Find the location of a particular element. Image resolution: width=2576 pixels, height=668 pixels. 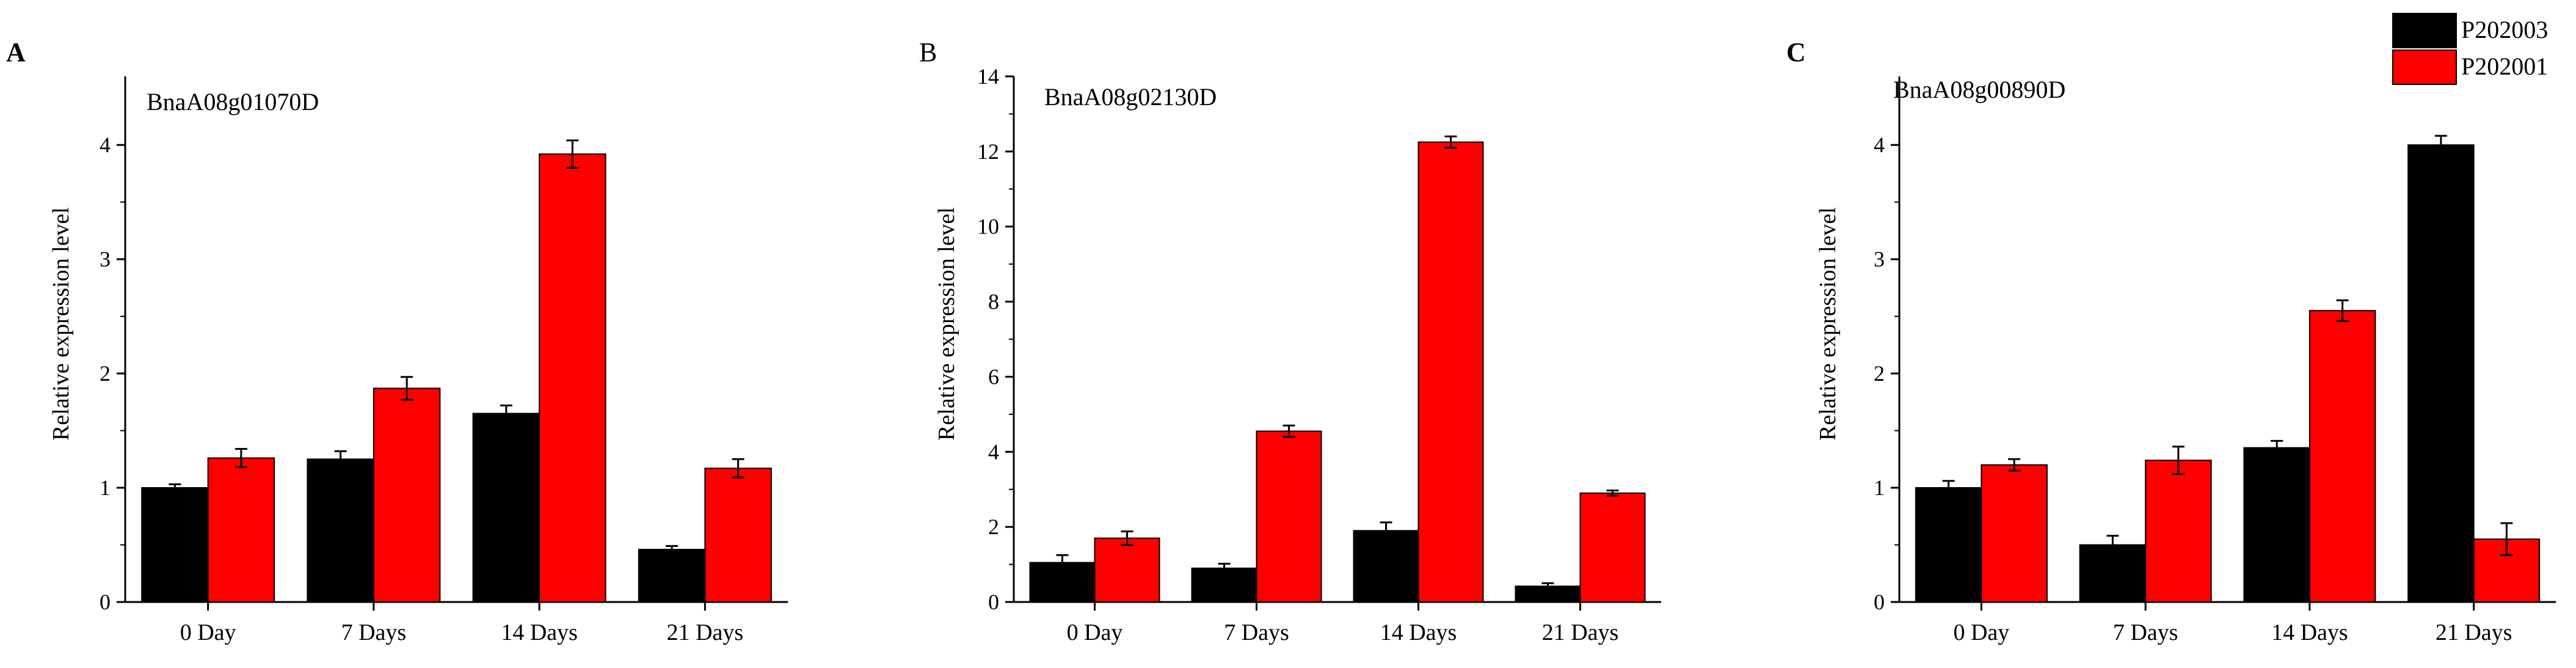

panel-a-xtick-label-0: 0 Day is located at coordinates (208, 632).